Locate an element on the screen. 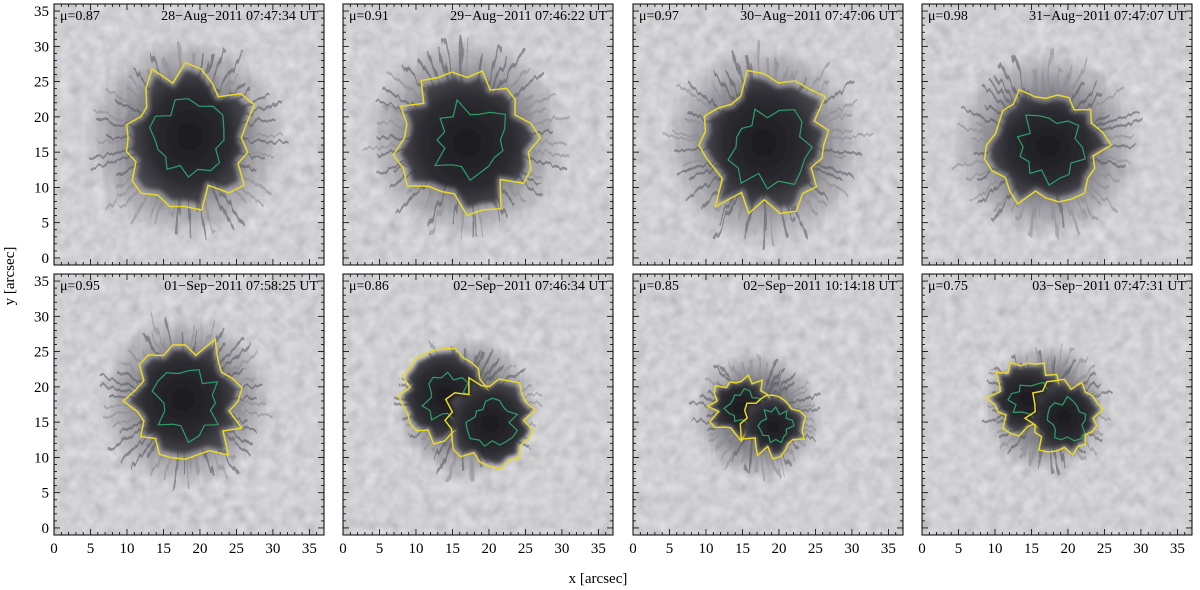  y-axis-title: y [arcsec] is located at coordinates (10, 276).